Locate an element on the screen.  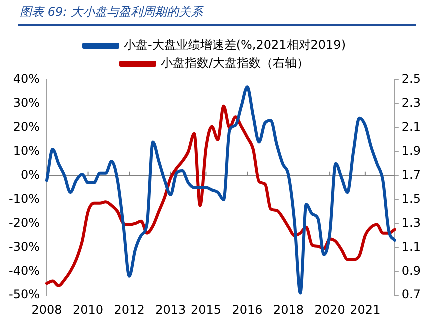
x-tick-label: 2020 is located at coordinates (330, 309).